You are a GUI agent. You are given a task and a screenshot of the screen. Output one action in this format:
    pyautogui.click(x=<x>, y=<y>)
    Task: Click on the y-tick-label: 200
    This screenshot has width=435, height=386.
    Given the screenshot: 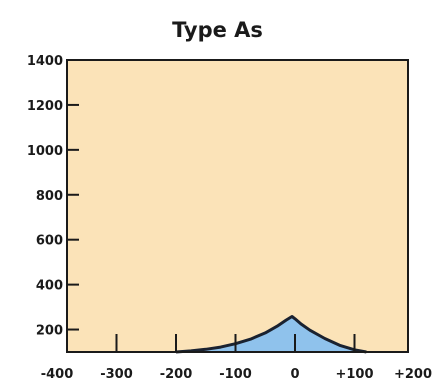 What is the action you would take?
    pyautogui.click(x=49, y=331)
    